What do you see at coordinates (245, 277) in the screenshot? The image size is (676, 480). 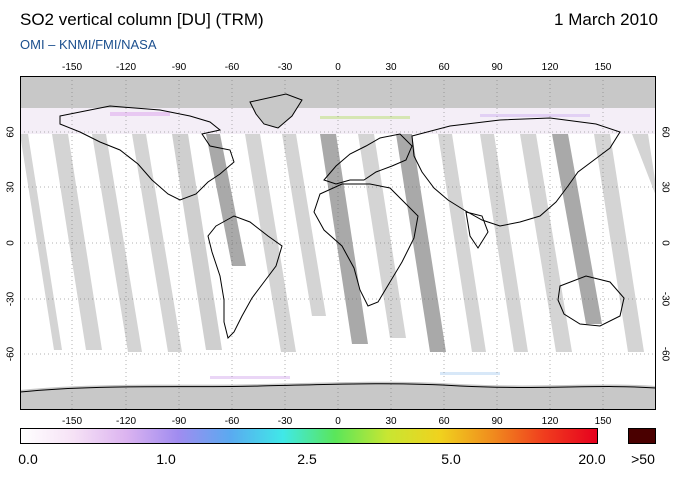 I see `south-america-coast` at bounding box center [245, 277].